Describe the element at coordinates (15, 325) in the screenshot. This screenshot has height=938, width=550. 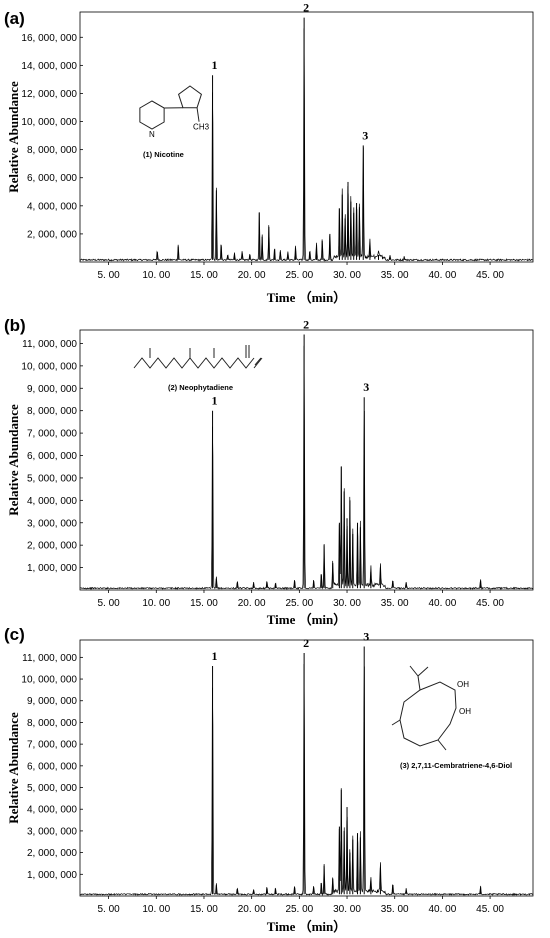
I see `panel-label: (b)` at that location.